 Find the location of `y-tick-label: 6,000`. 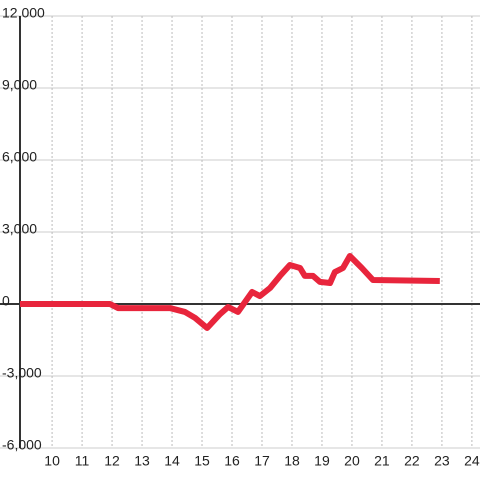

y-tick-label: 6,000 is located at coordinates (19, 157).